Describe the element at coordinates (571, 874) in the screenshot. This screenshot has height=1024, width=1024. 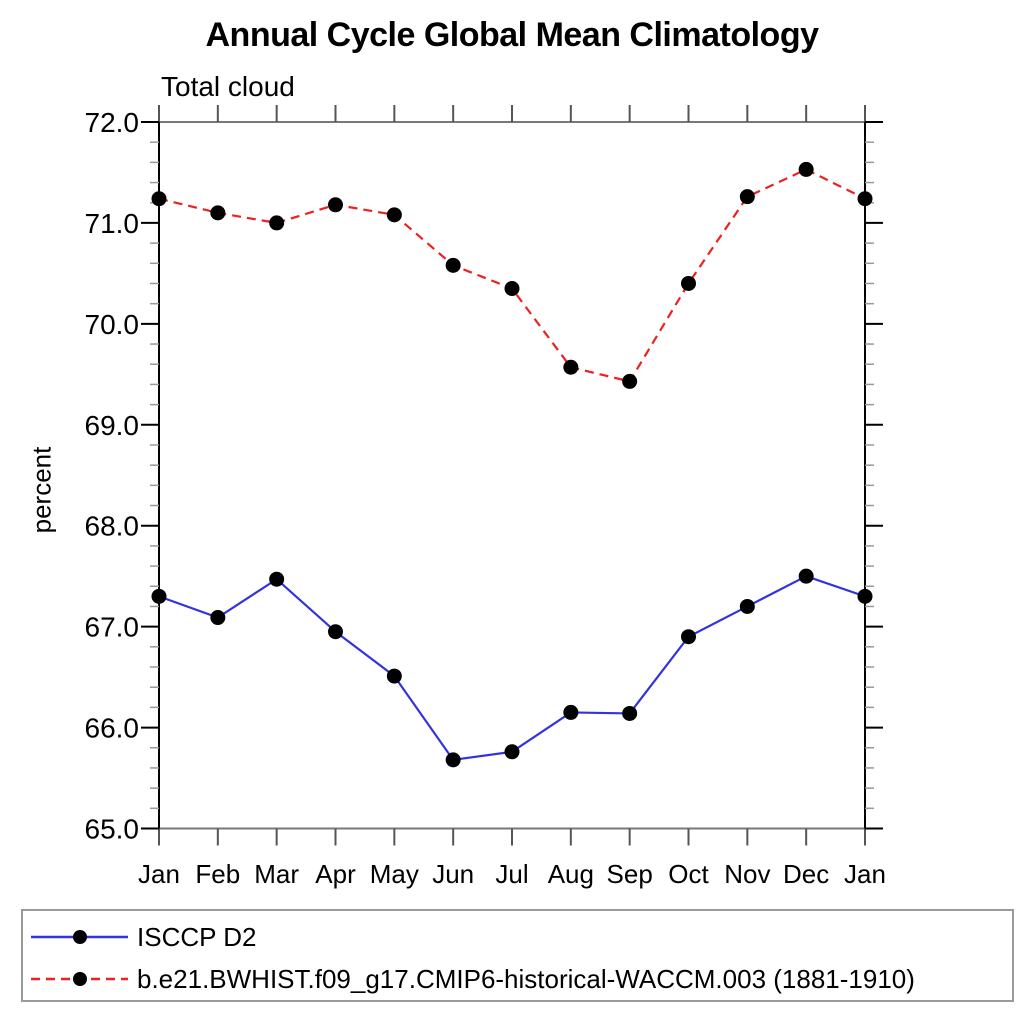
I see `x-tick-label: Aug` at that location.